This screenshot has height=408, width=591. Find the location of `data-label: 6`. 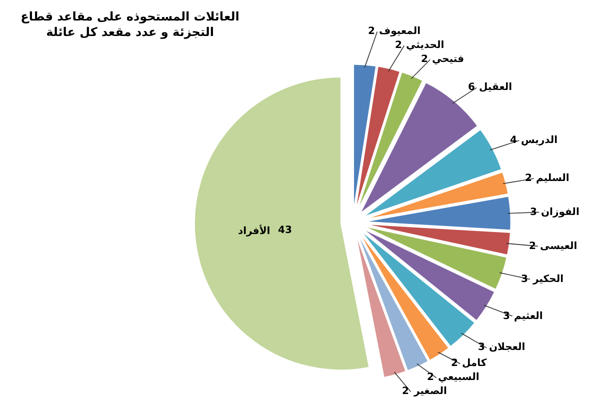

data-label: 6 is located at coordinates (471, 87).